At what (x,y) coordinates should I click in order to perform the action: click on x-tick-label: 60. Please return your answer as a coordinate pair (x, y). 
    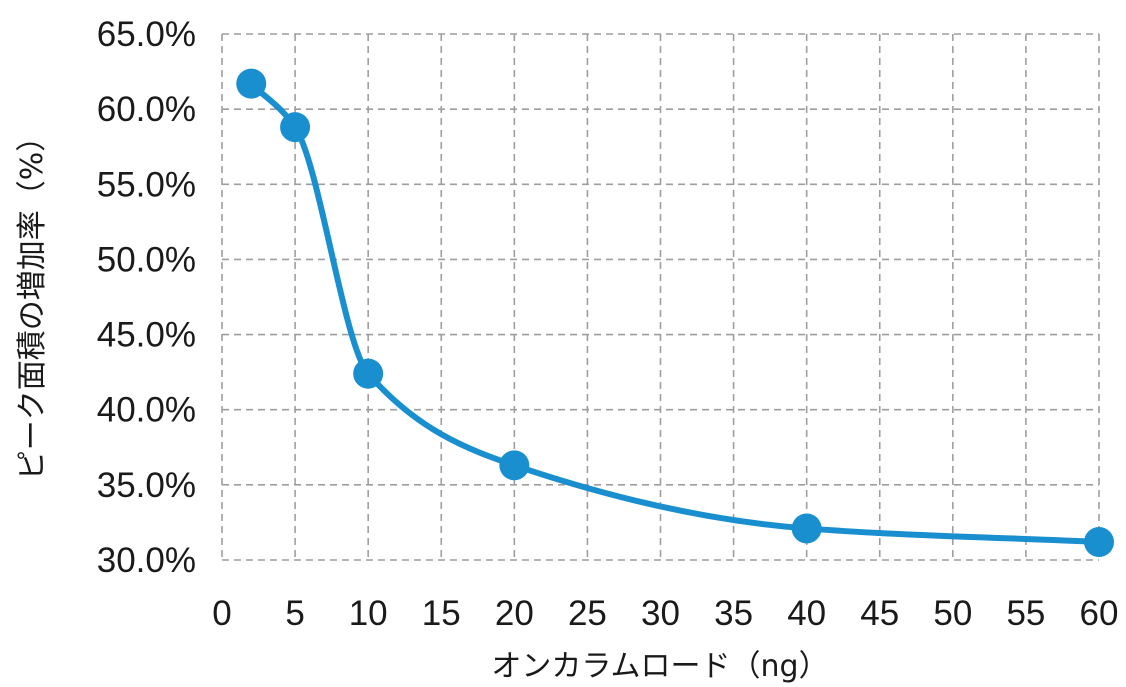
    Looking at the image, I should click on (1099, 613).